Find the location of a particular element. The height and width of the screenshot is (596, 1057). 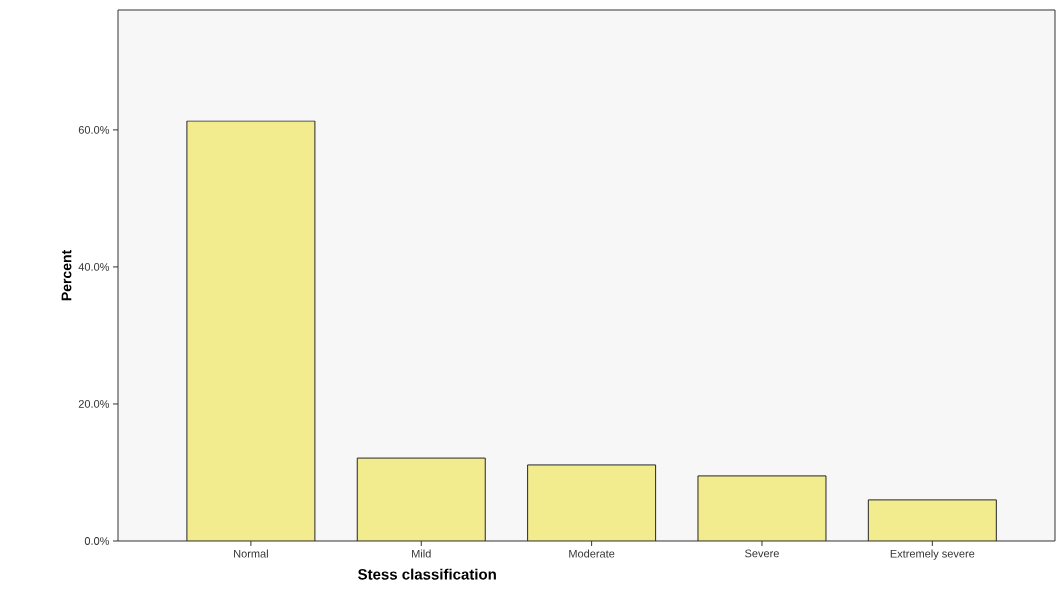

x-tick-label: Mild is located at coordinates (421, 553).